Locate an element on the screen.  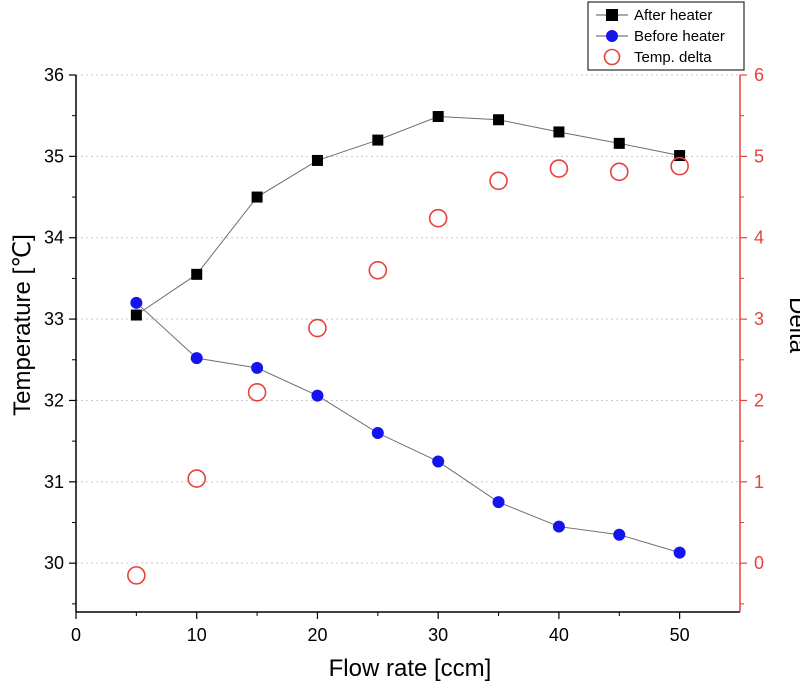
x-tick-label-5: 50 is located at coordinates (680, 635).